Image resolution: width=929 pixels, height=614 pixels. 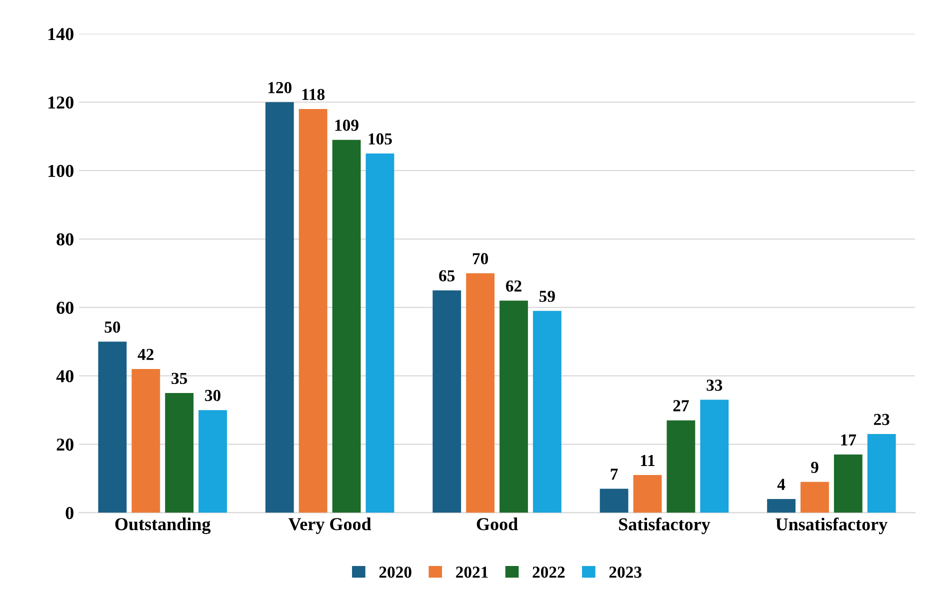 What do you see at coordinates (882, 420) in the screenshot?
I see `data-label: 23` at bounding box center [882, 420].